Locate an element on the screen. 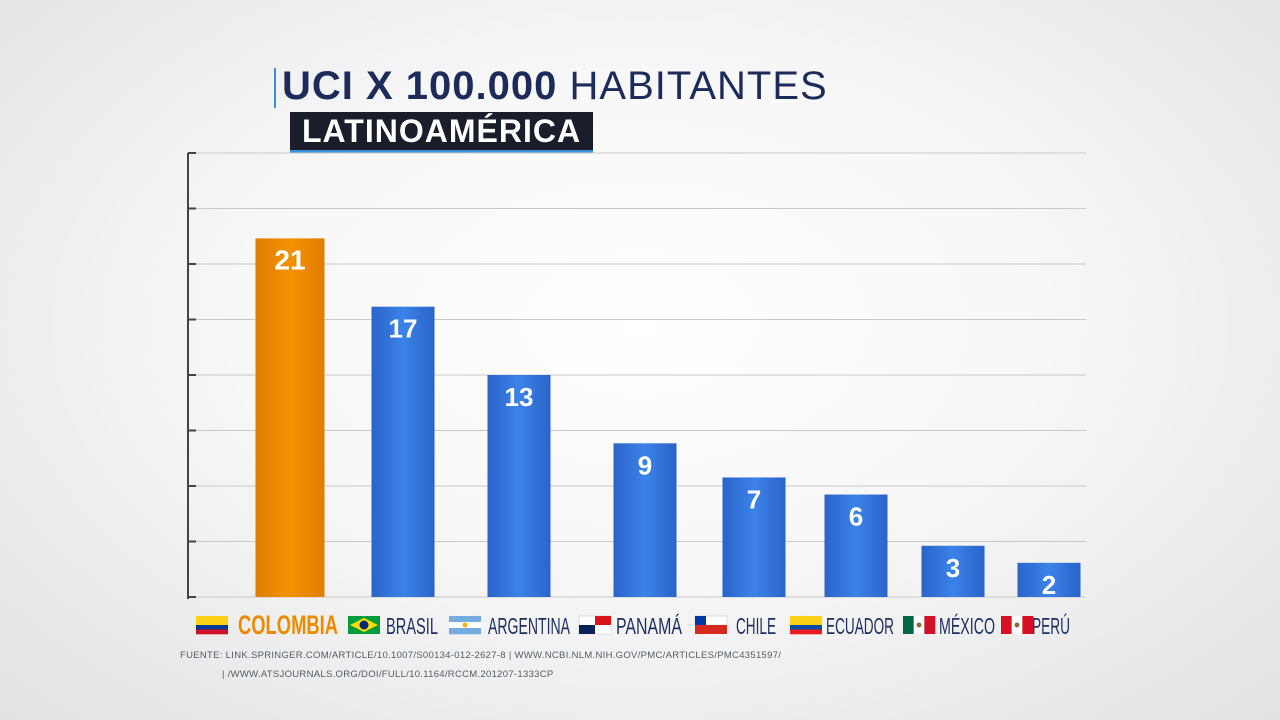  title-rest: HABITANTES is located at coordinates (698, 86).